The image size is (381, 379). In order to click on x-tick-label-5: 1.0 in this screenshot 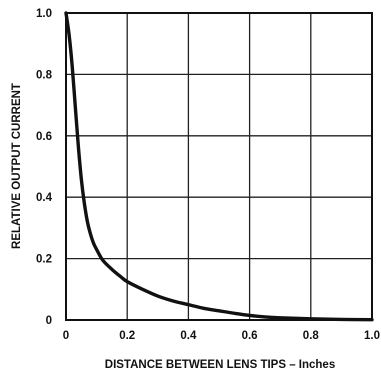, I will do `click(372, 336)`.